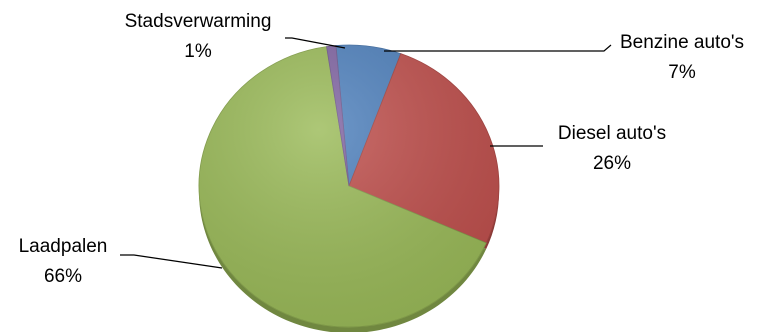 This screenshot has width=775, height=332. Describe the element at coordinates (198, 21) in the screenshot. I see `slice-label-stadsverwarming: Stadsverwarming` at that location.